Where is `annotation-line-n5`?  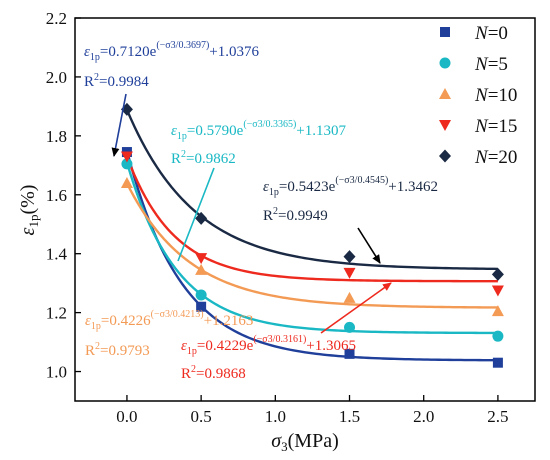
annotation-line-n5 is located at coordinates (196, 214).